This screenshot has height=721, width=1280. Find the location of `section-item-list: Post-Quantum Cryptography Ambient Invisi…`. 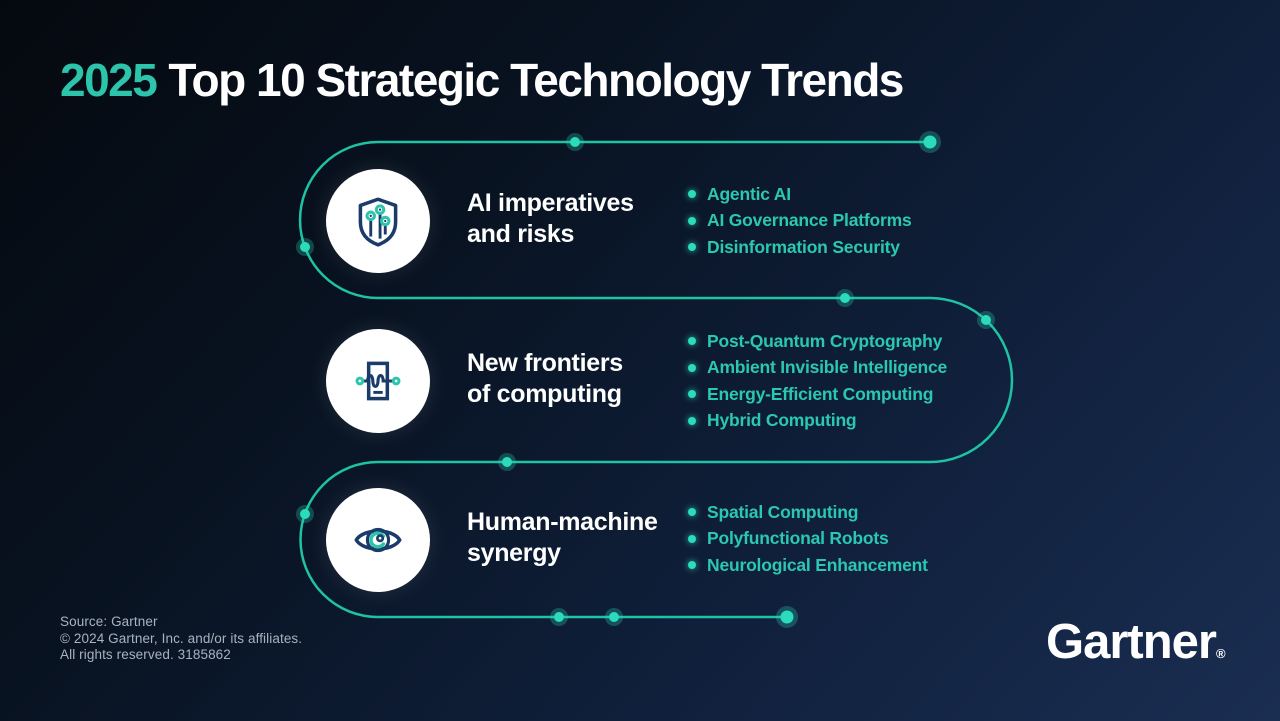

section-item-list: Post-Quantum Cryptography Ambient Invisi… is located at coordinates (817, 384).